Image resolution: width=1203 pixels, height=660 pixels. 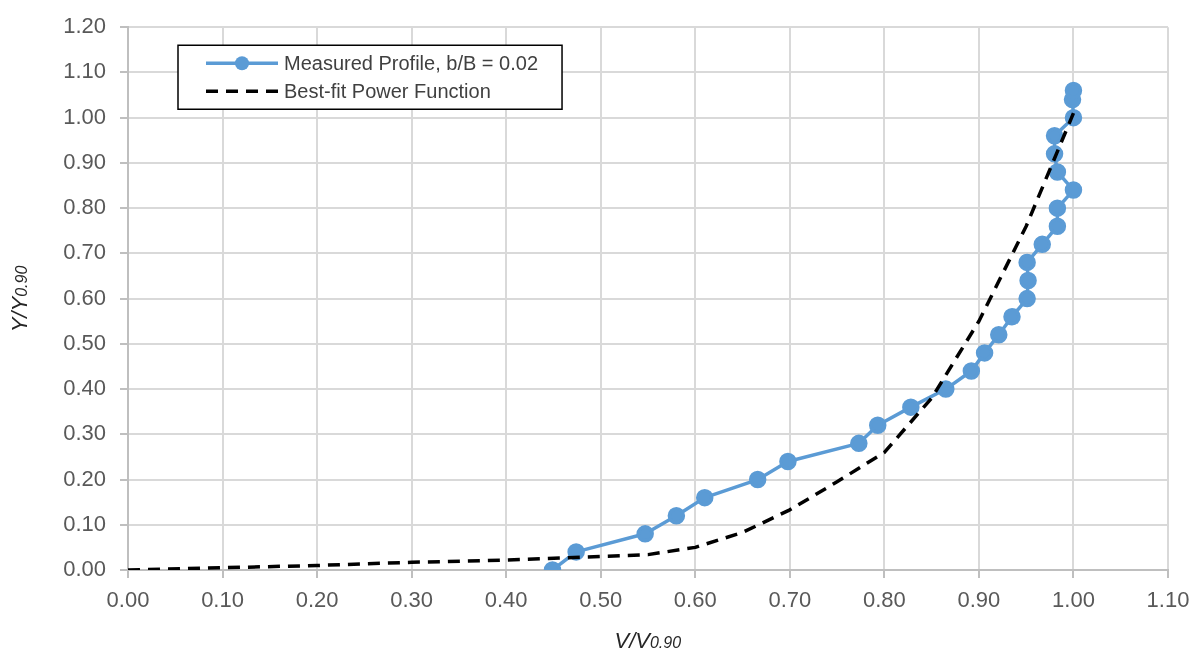 I want to click on x-tick-label: 0.40, so click(x=506, y=600).